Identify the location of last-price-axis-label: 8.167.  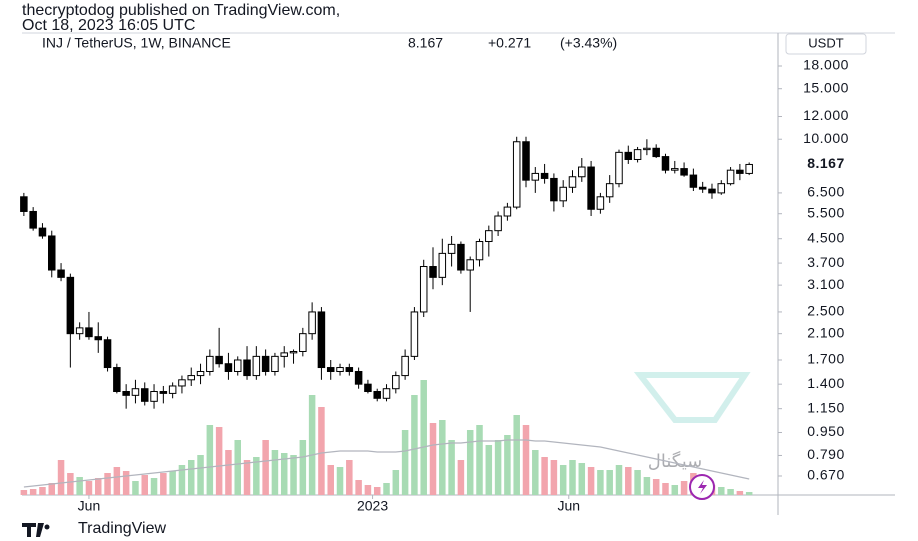
(826, 163).